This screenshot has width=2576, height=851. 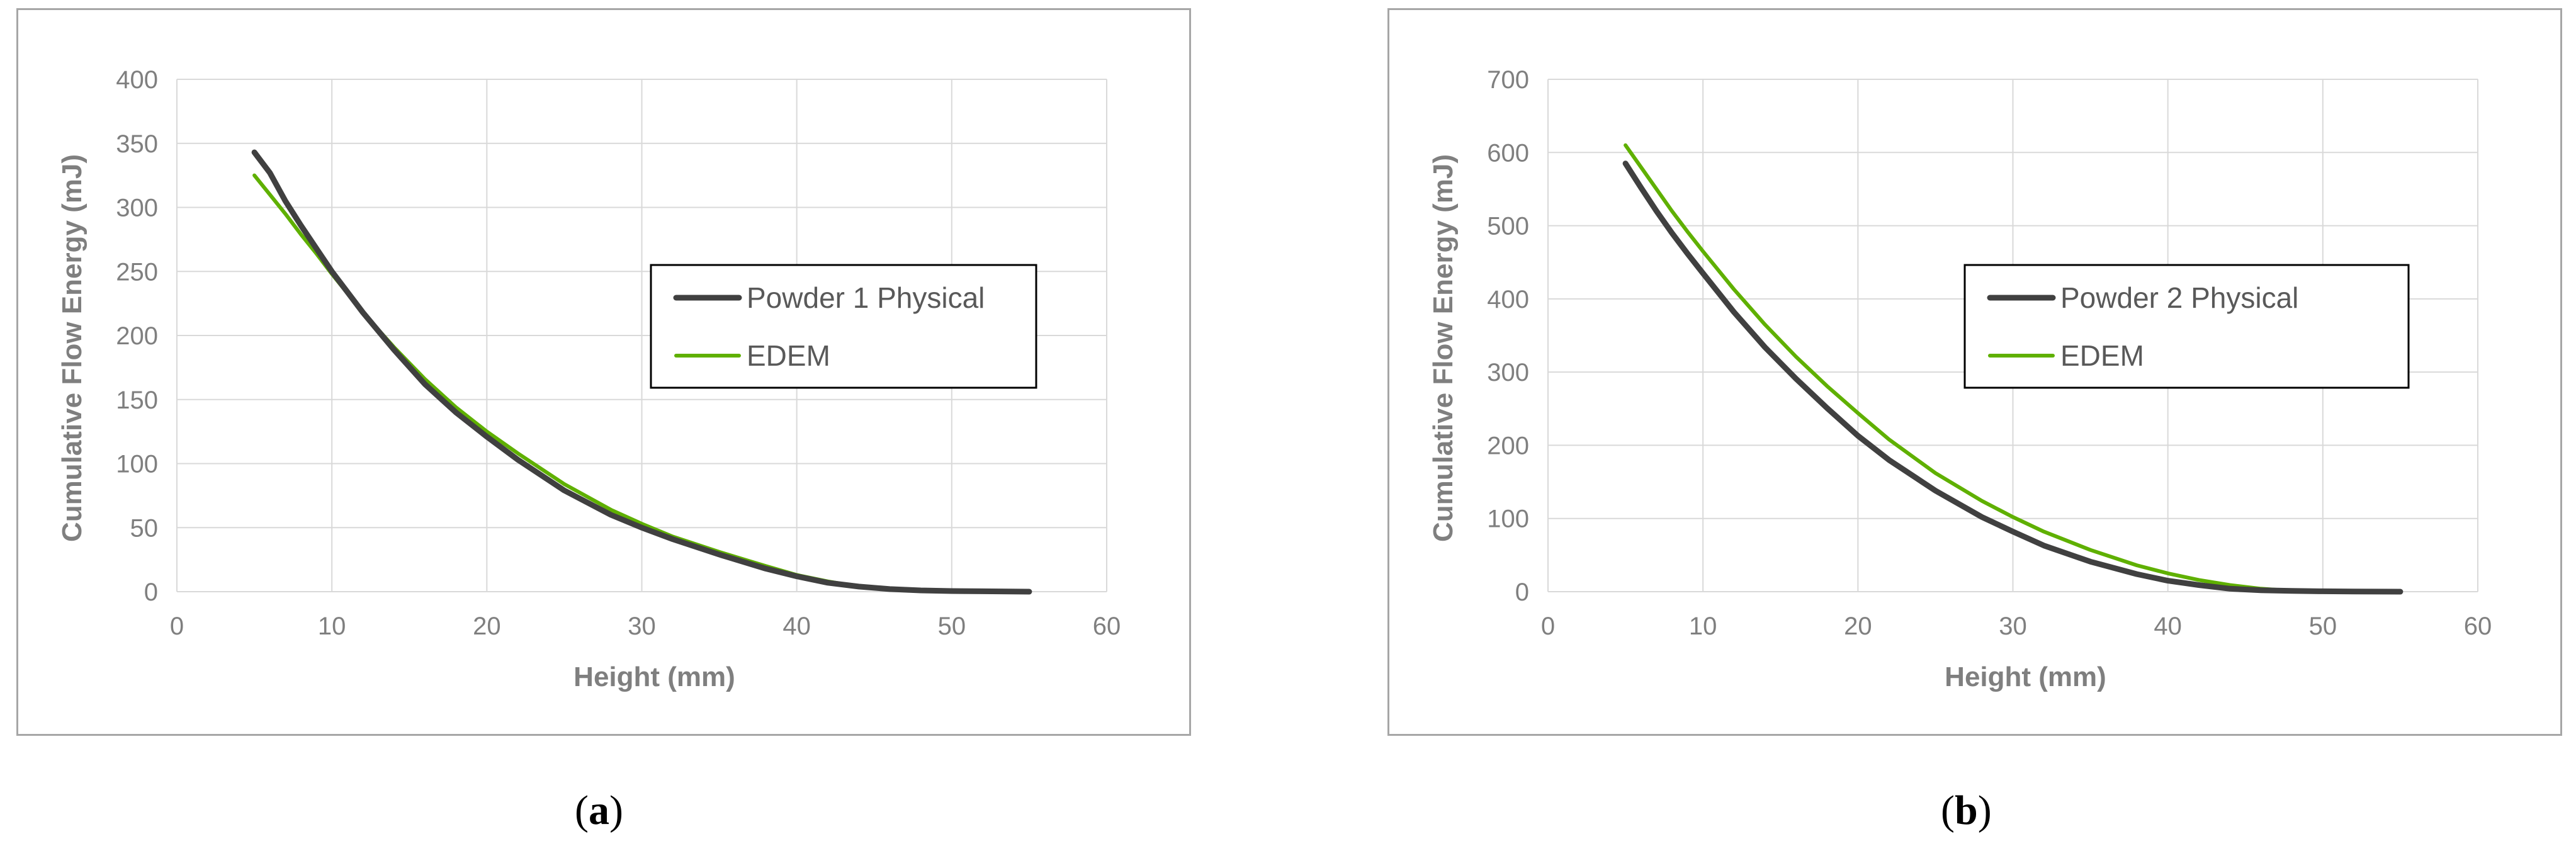 What do you see at coordinates (654, 677) in the screenshot?
I see `x-axis-title-a: Height (mm)` at bounding box center [654, 677].